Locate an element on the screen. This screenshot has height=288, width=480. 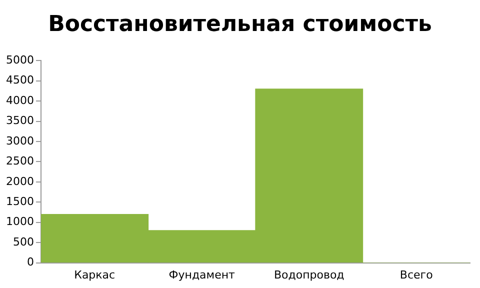
y-tick-label: 500 is located at coordinates (23, 241).